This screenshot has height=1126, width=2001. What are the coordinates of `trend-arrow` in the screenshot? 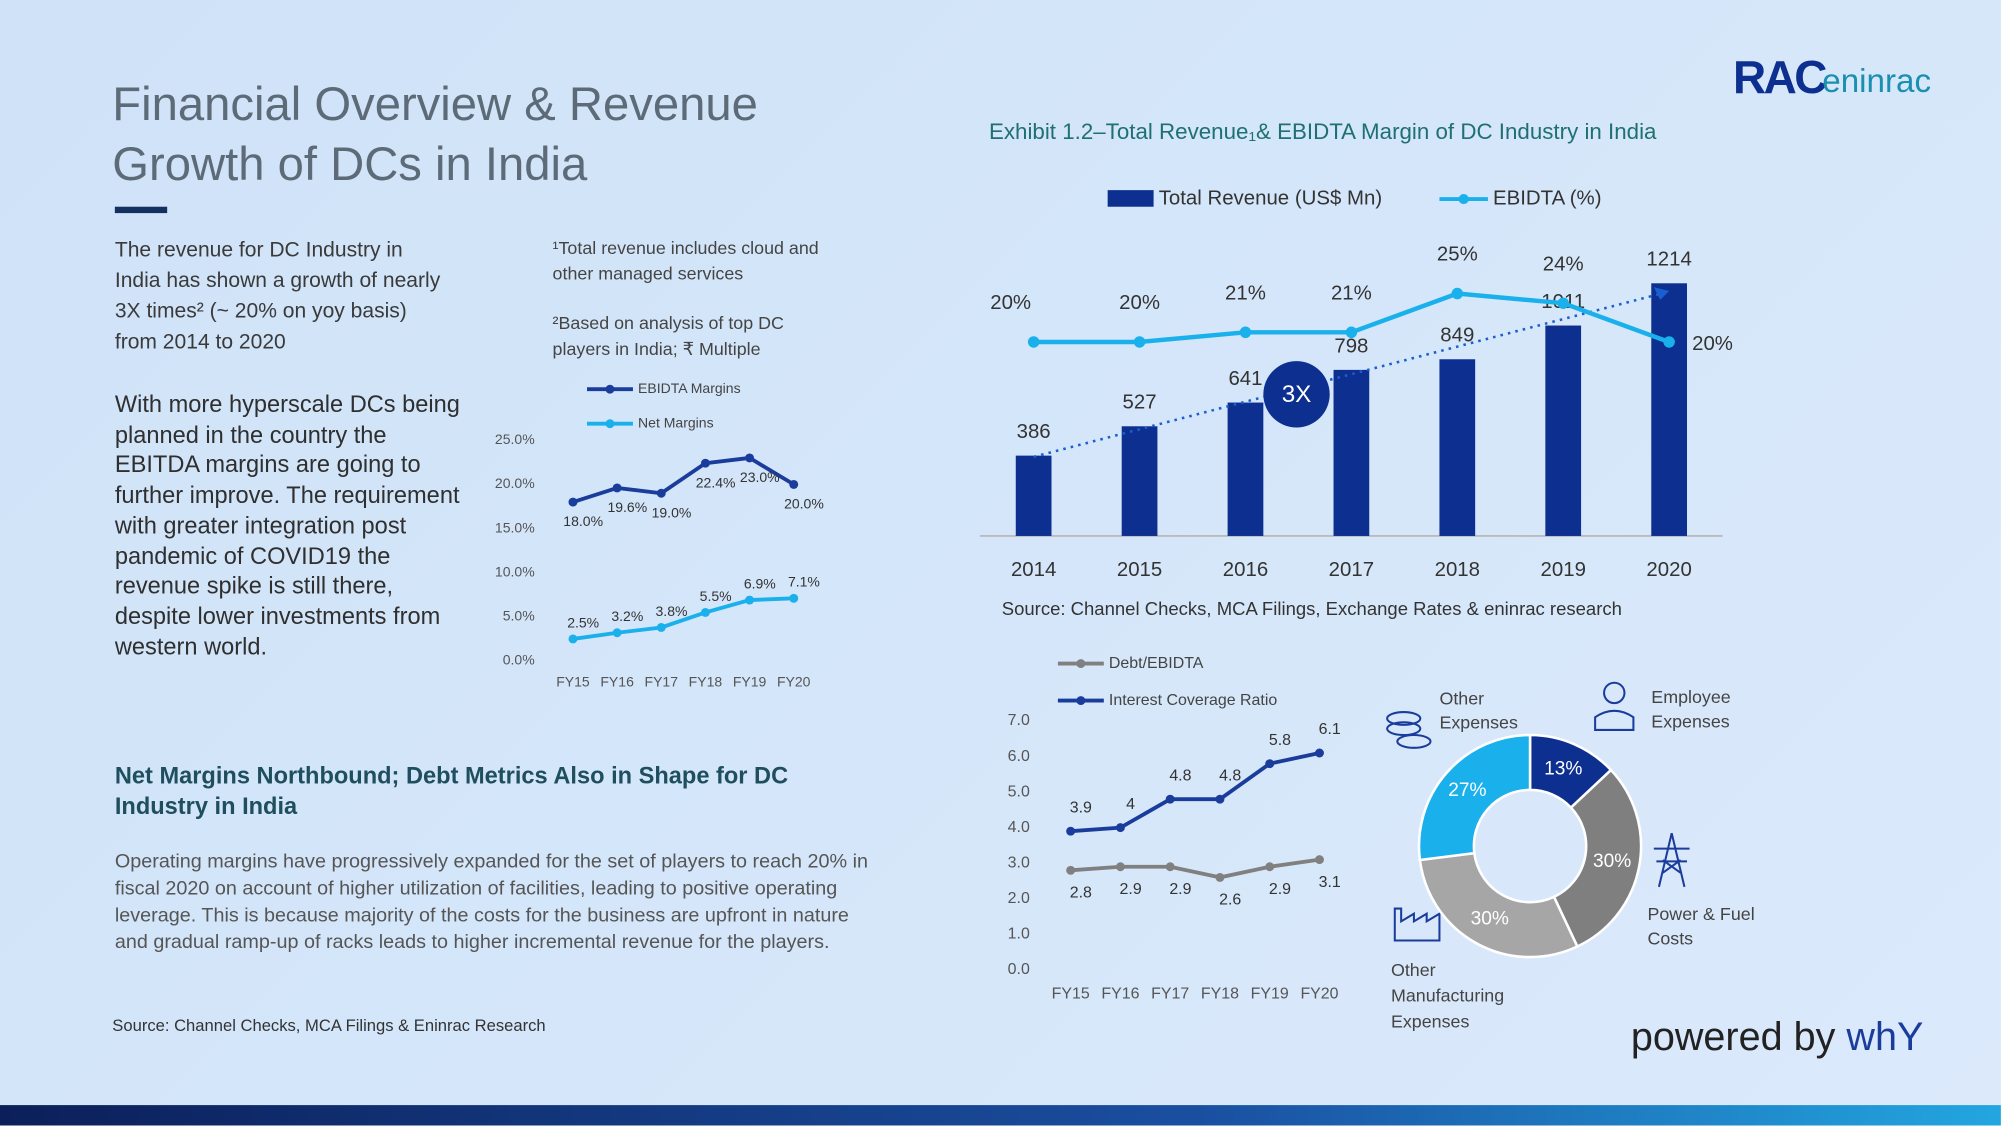 It's located at (1661, 293).